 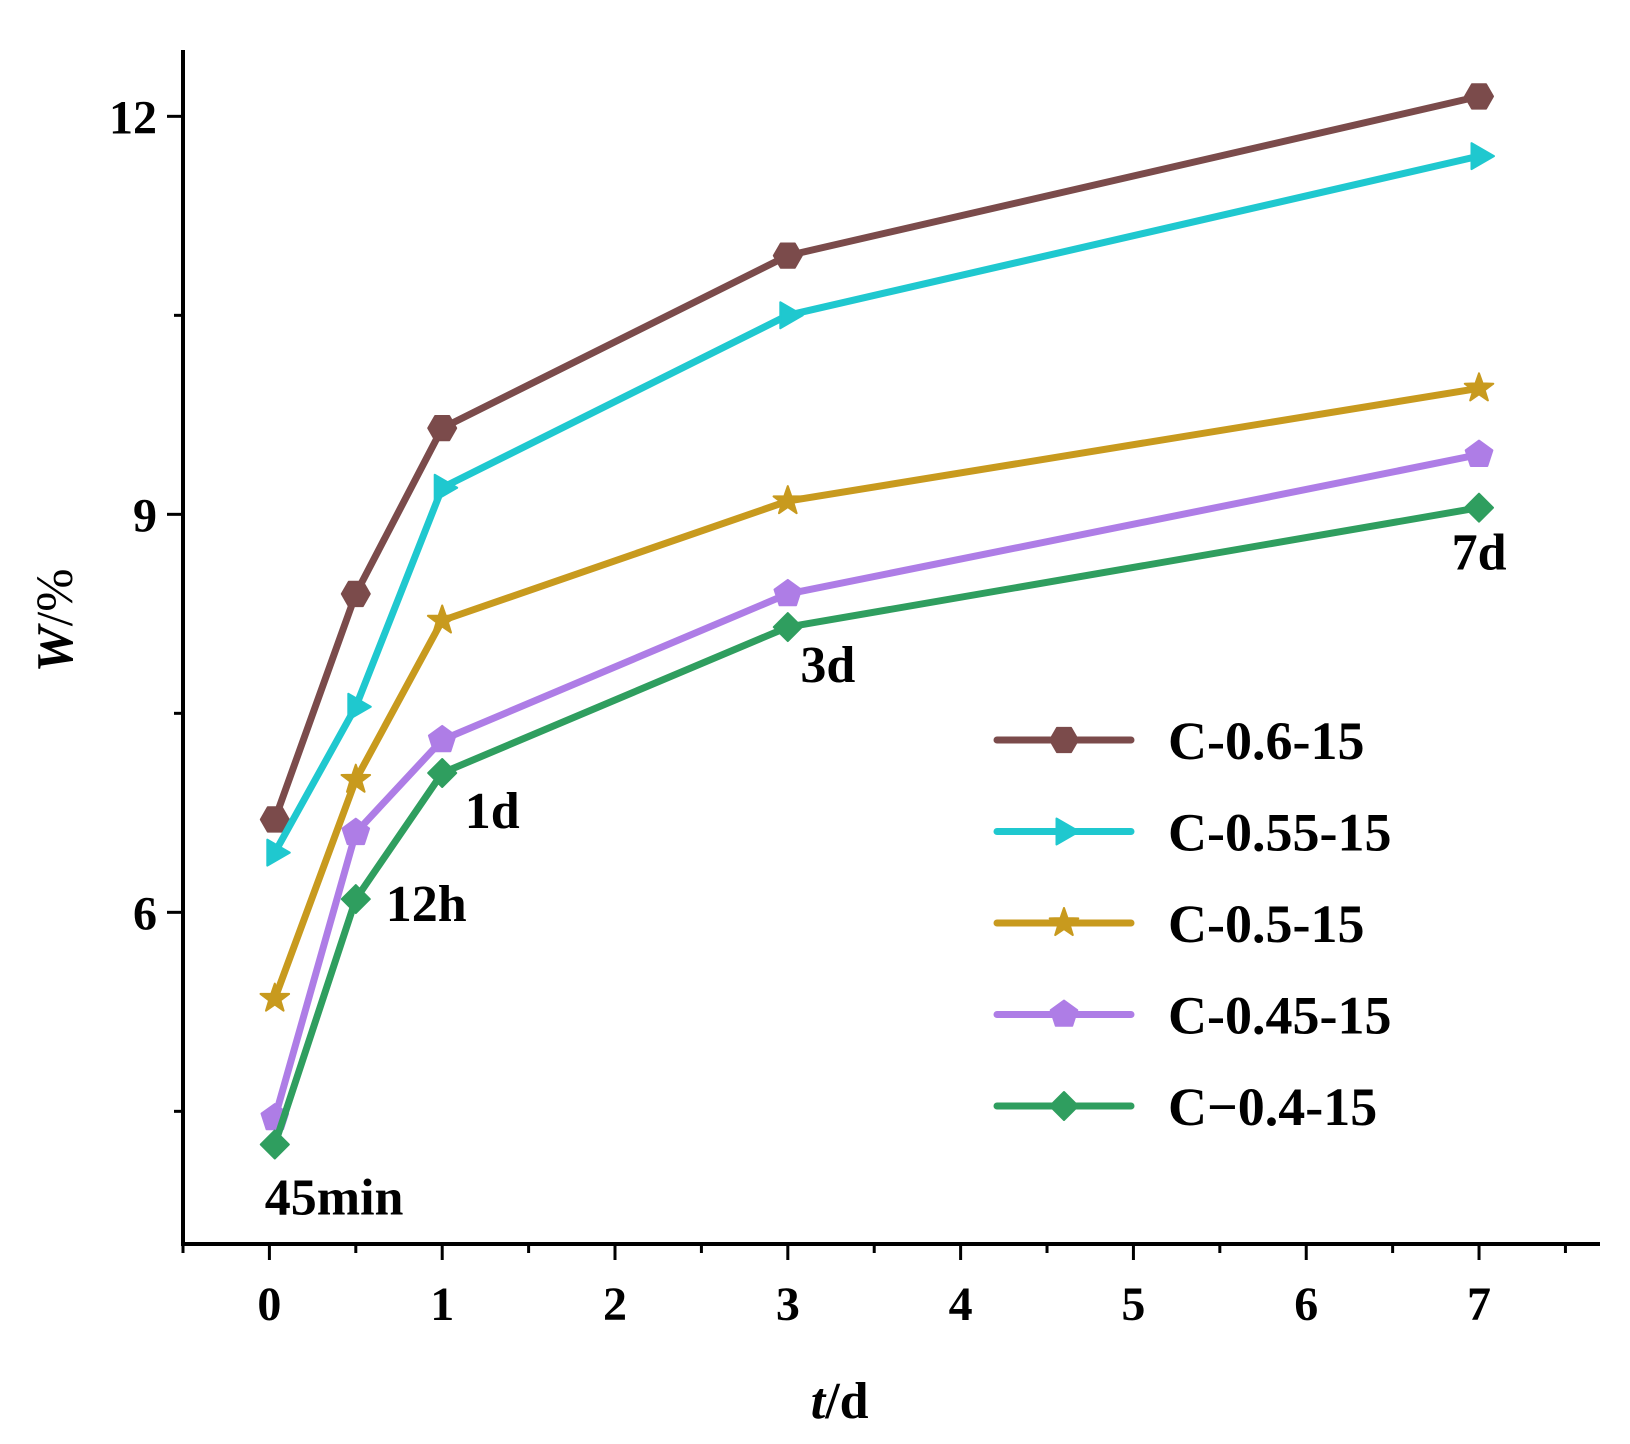 What do you see at coordinates (145, 913) in the screenshot?
I see `y-tick-label: 6` at bounding box center [145, 913].